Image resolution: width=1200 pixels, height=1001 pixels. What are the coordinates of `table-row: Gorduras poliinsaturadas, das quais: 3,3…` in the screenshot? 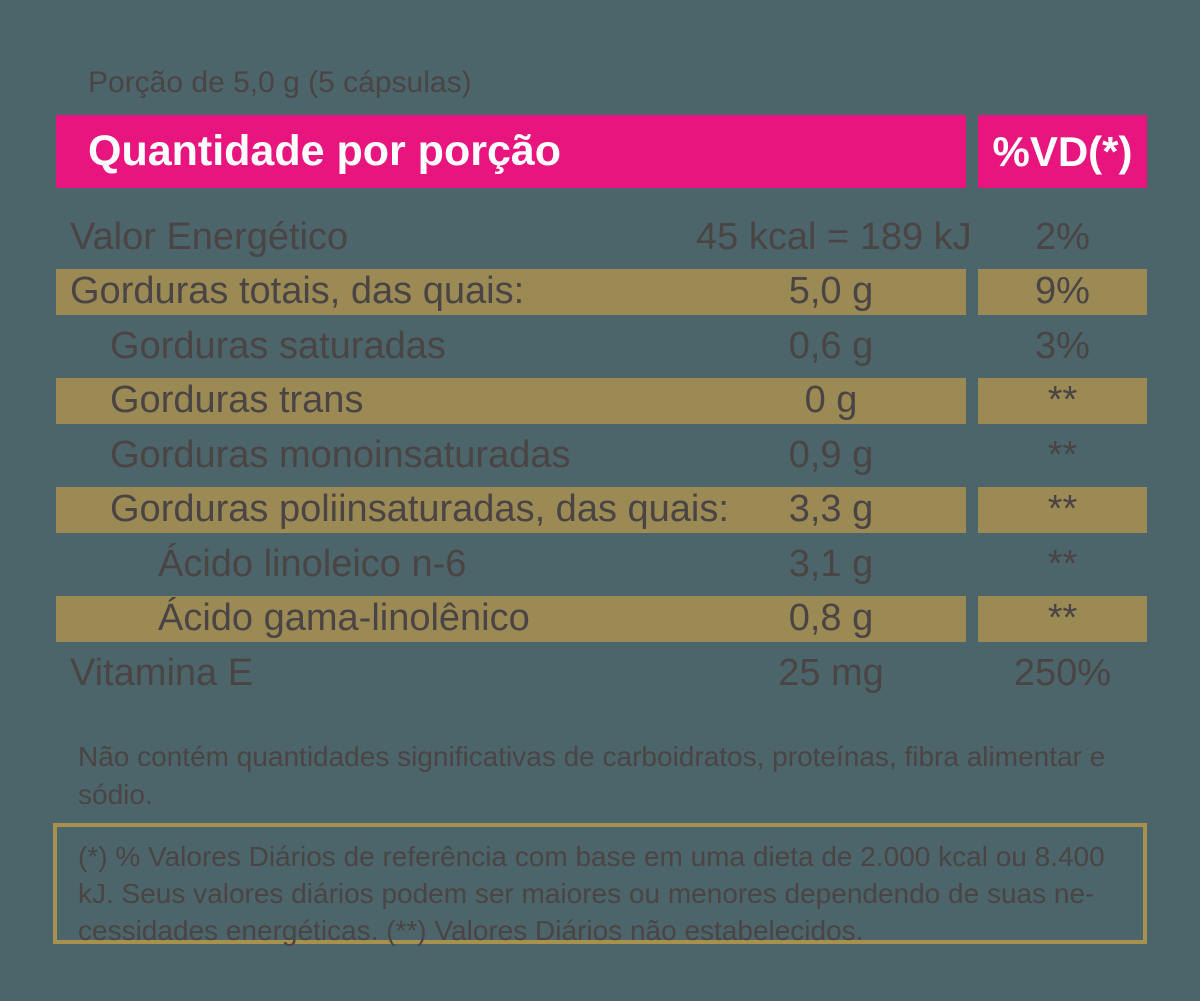 It's located at (601, 509).